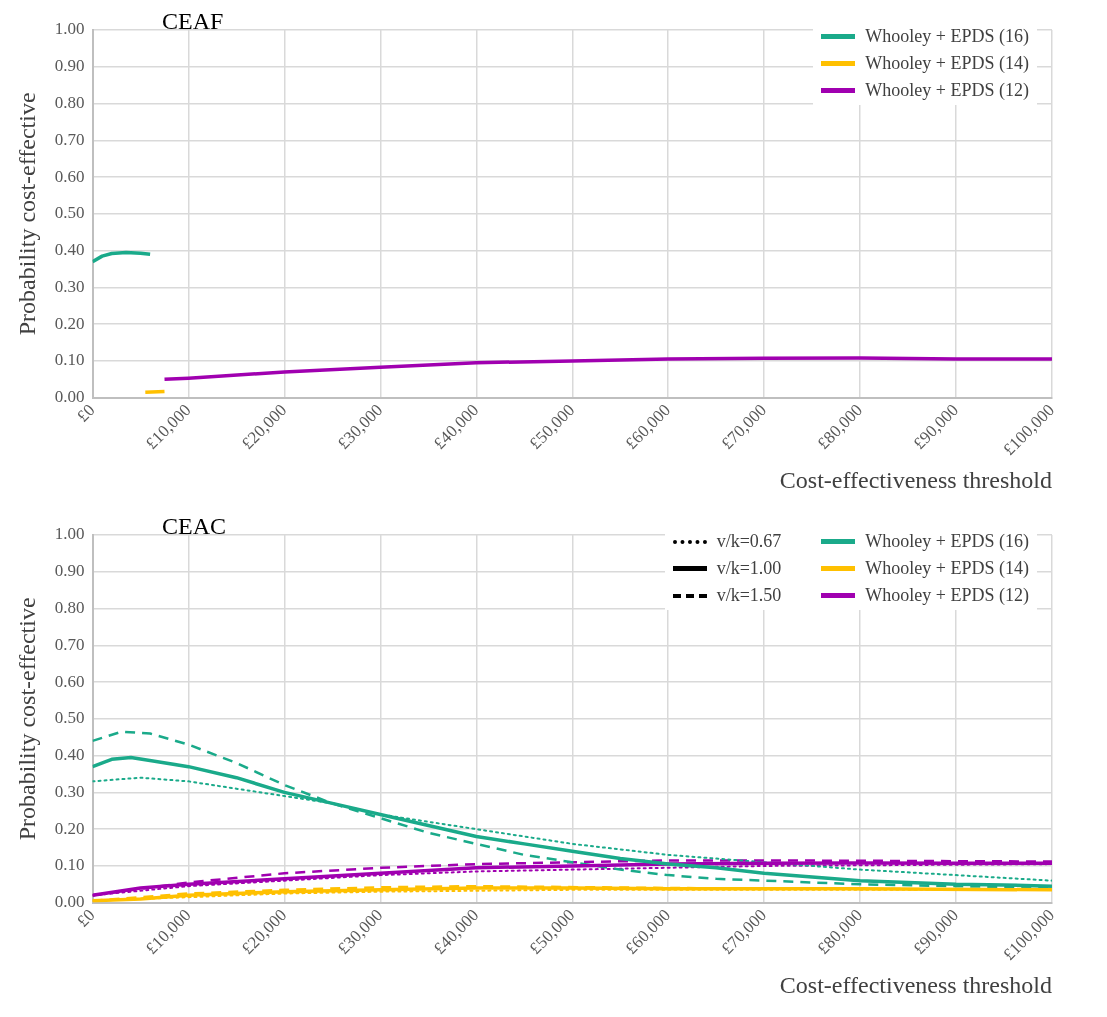 This screenshot has width=1107, height=1017. I want to click on legend-label: v/k=1.50, so click(749, 595).